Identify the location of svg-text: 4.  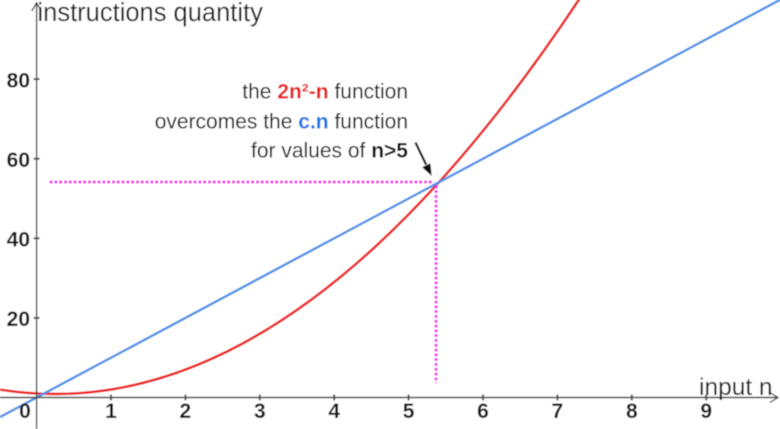
(334, 411).